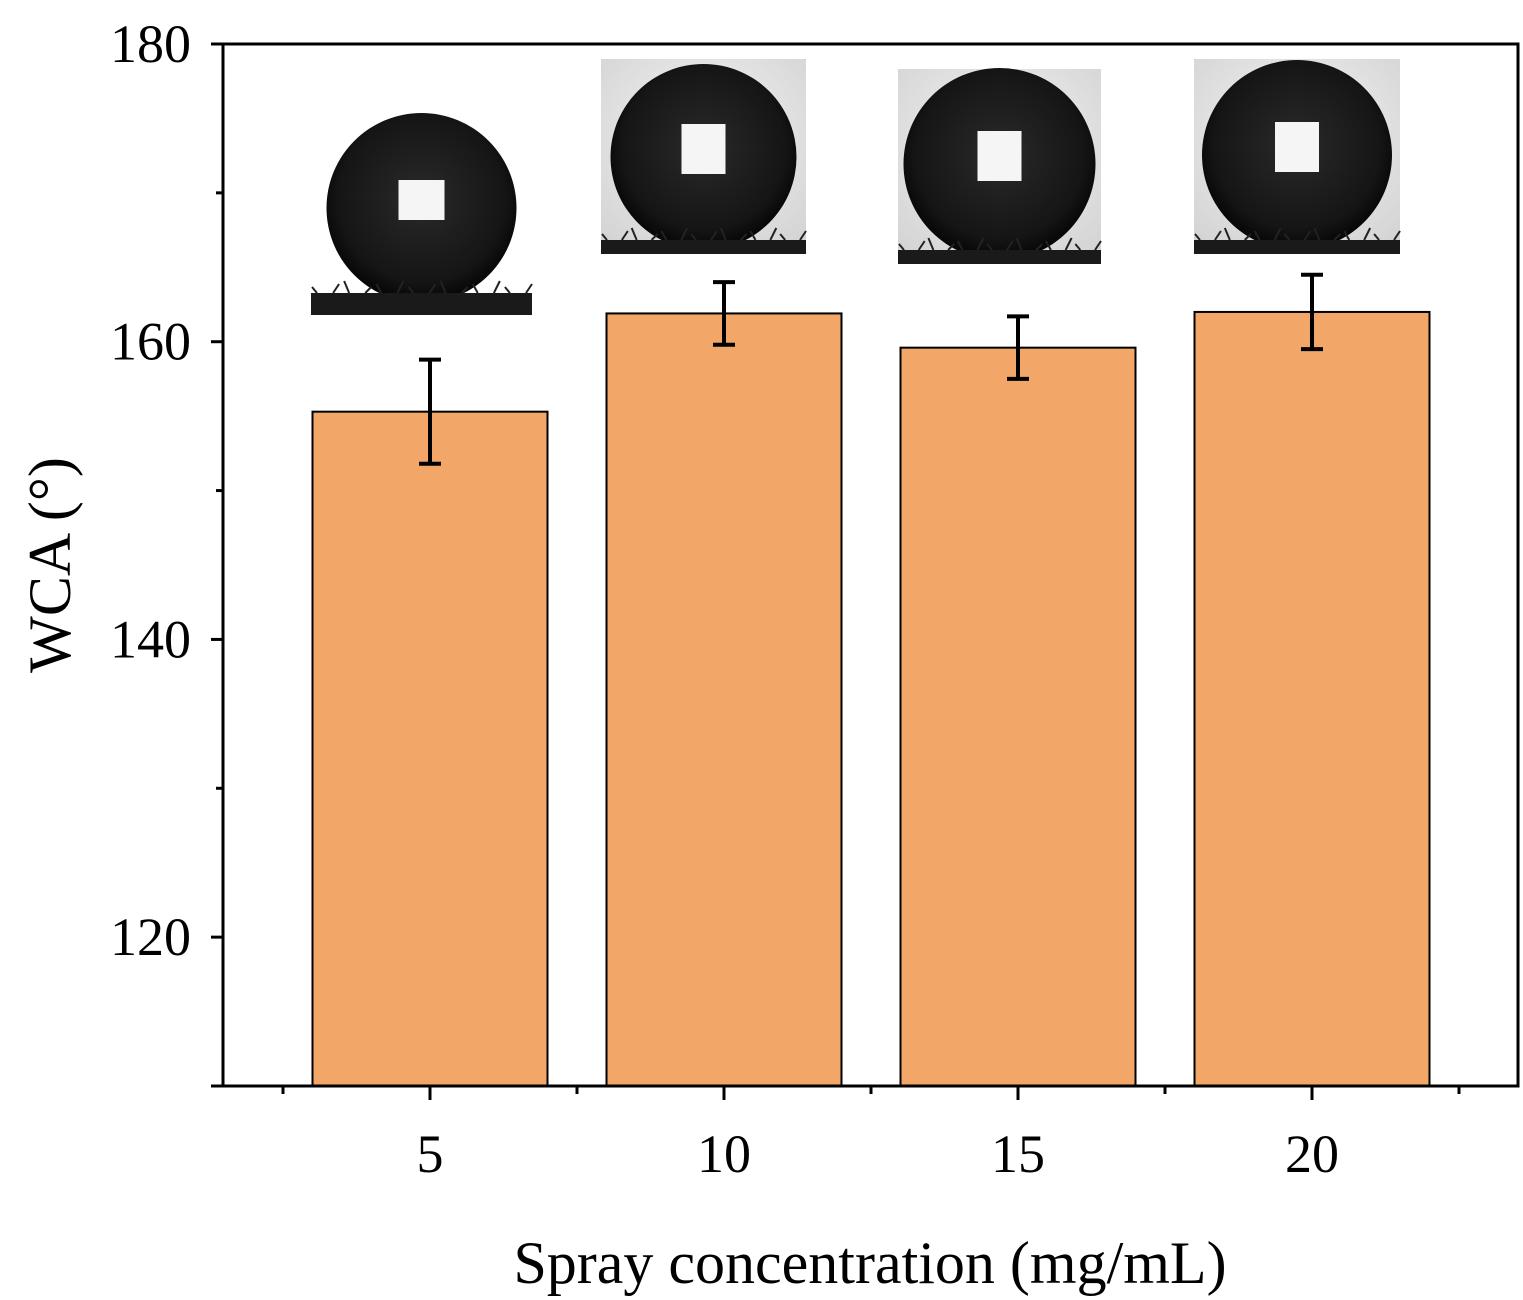 This screenshot has width=1523, height=1300. What do you see at coordinates (864, 1134) in the screenshot?
I see `x-axis: 5 10 15 20` at bounding box center [864, 1134].